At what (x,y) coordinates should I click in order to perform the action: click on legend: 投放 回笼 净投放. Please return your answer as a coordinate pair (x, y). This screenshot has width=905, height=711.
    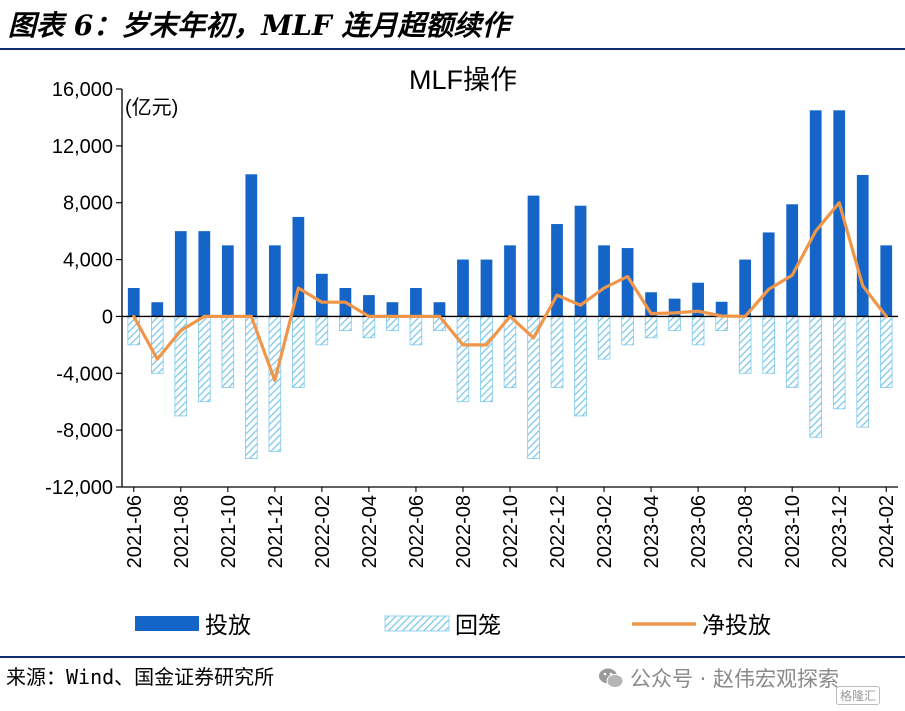
    Looking at the image, I should click on (453, 625).